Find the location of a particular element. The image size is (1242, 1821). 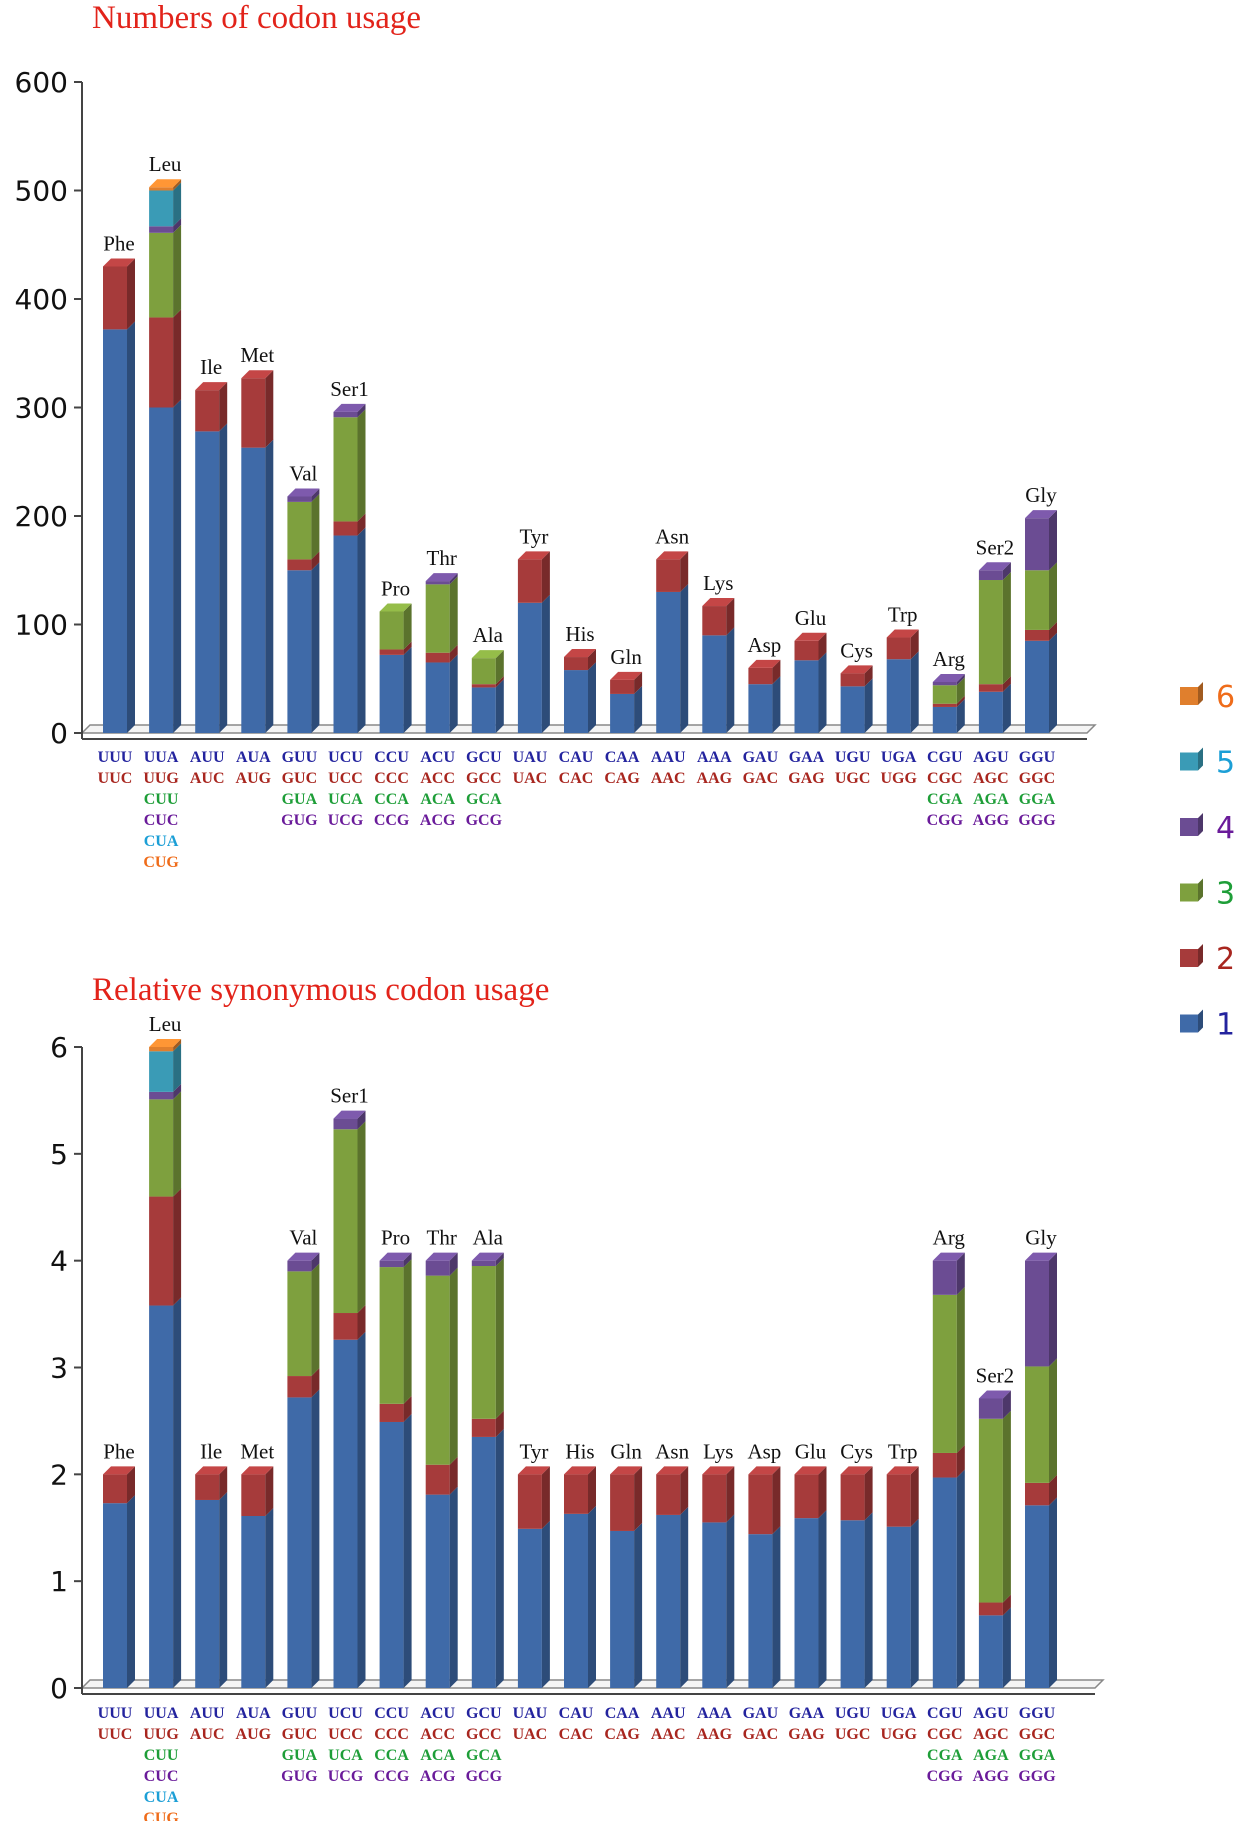

codon-label: GAG is located at coordinates (806, 1734).